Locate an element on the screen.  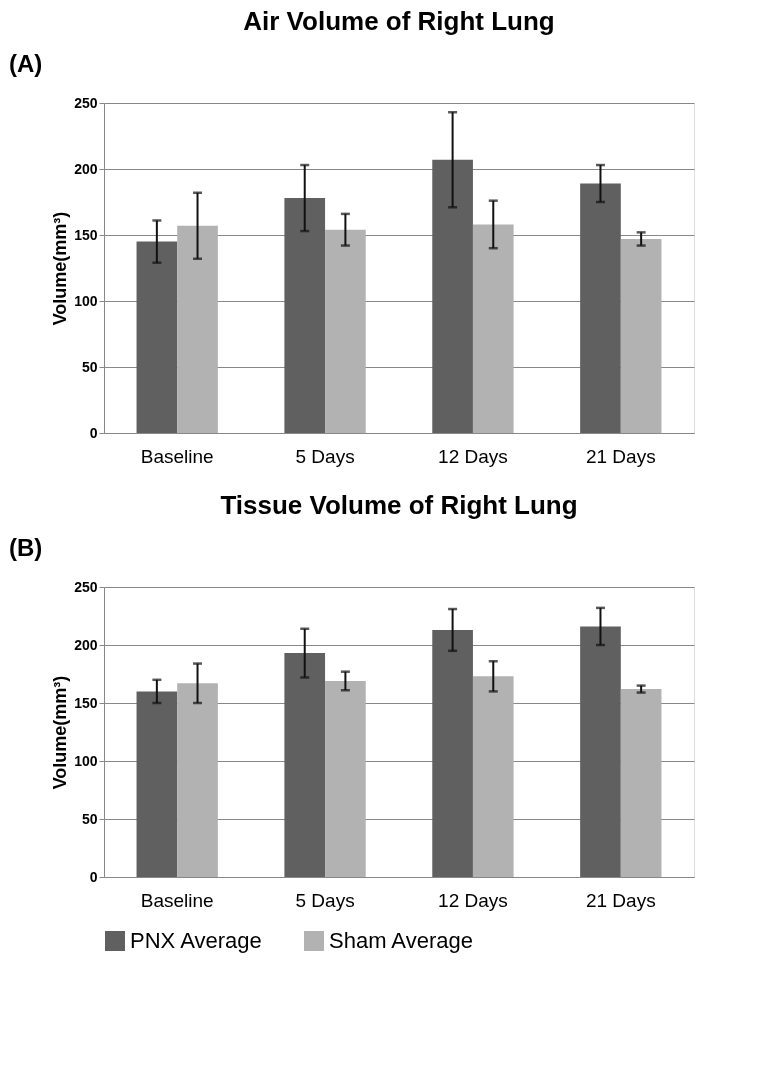
legend-label: PNX Average is located at coordinates (196, 940).